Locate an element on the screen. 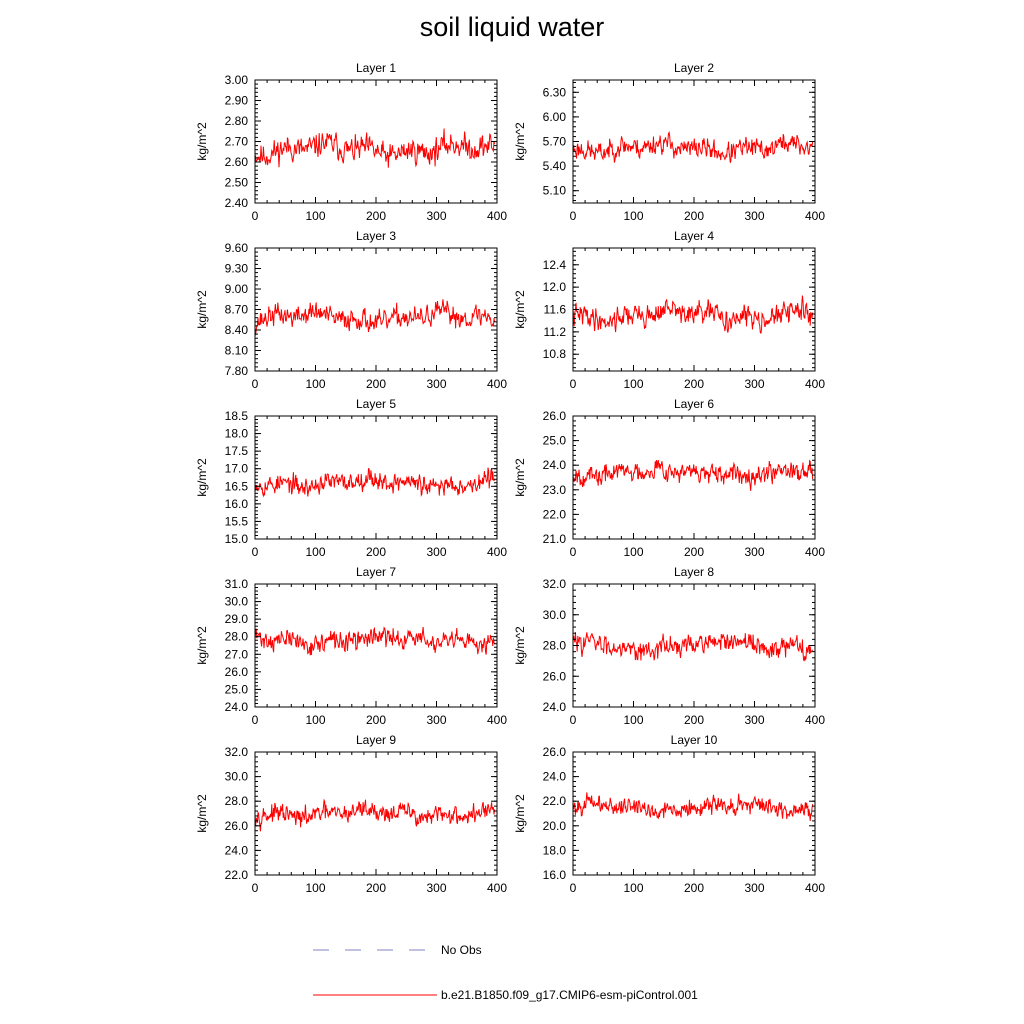 This screenshot has width=1024, height=1024. y-tick-label: 8.40 is located at coordinates (237, 330).